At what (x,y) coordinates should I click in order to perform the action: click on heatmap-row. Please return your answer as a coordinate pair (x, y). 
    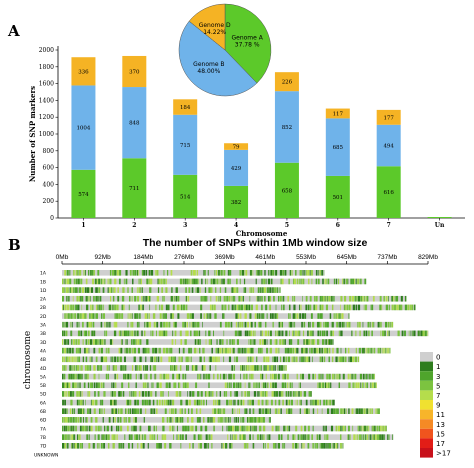
    Looking at the image, I should click on (234, 298).